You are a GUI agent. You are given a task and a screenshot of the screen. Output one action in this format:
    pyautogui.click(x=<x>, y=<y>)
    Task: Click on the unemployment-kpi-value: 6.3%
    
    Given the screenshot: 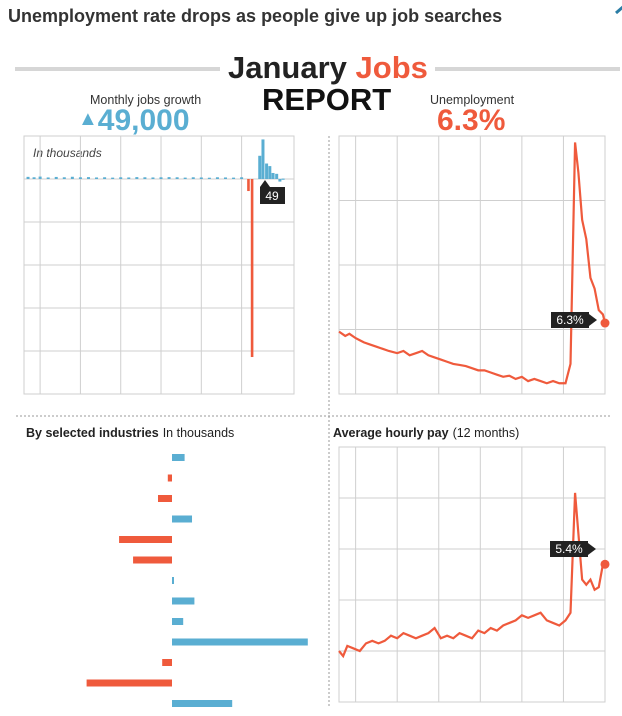 What is the action you would take?
    pyautogui.click(x=471, y=120)
    